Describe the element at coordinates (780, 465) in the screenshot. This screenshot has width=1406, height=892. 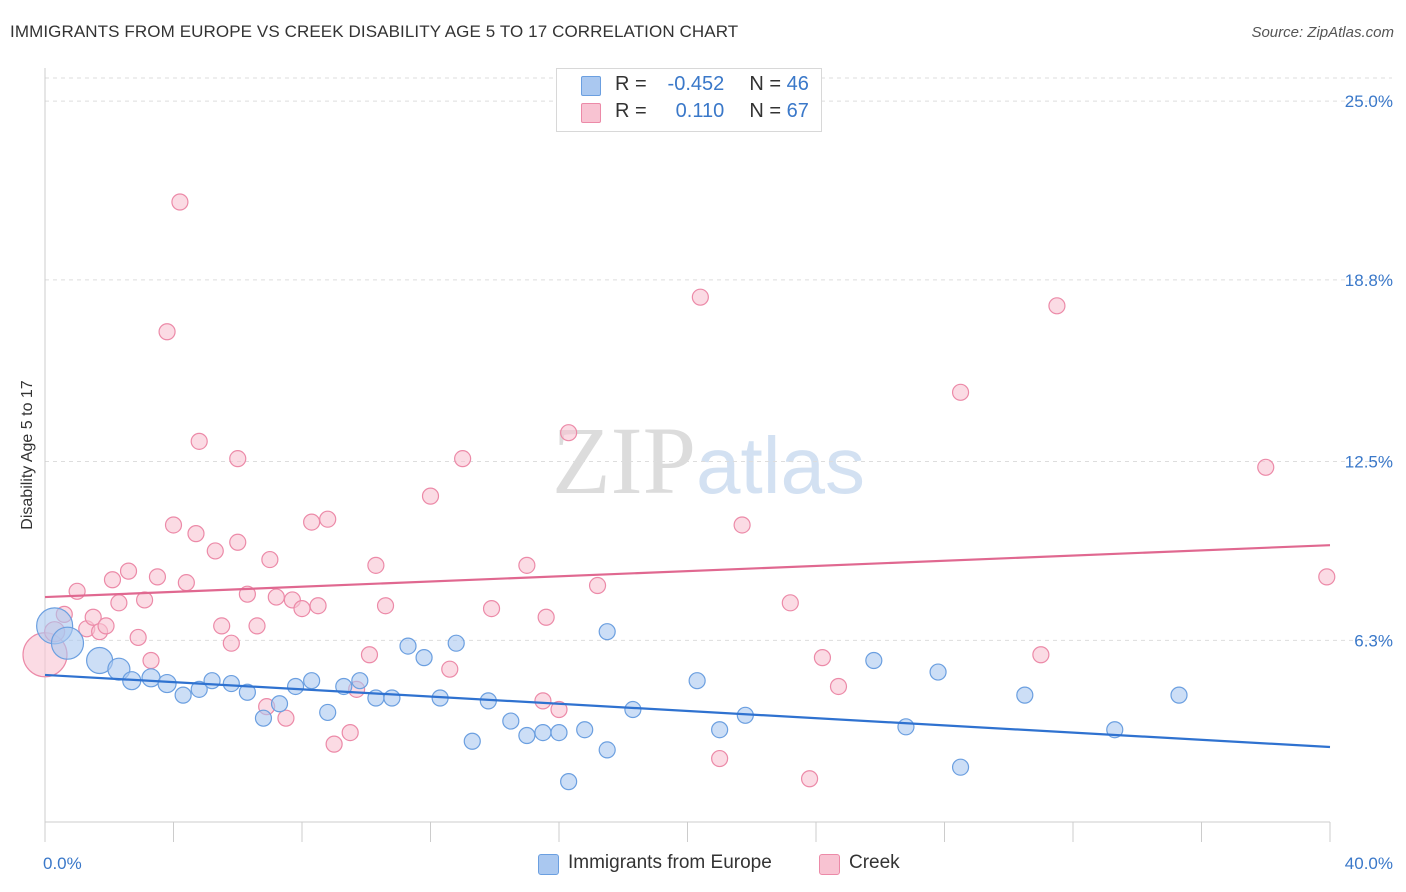
I see `watermark-atlas: atlas` at that location.